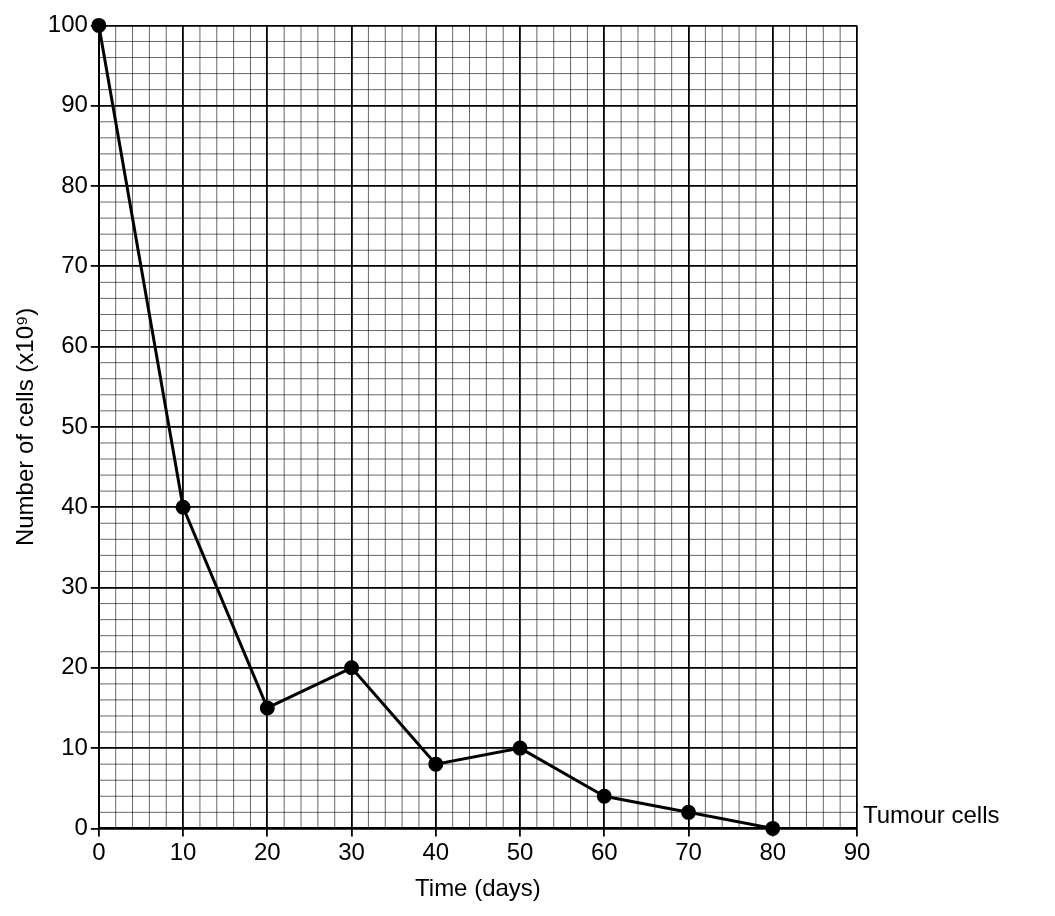 Image resolution: width=1055 pixels, height=916 pixels. I want to click on y-tick-label: 10, so click(74, 746).